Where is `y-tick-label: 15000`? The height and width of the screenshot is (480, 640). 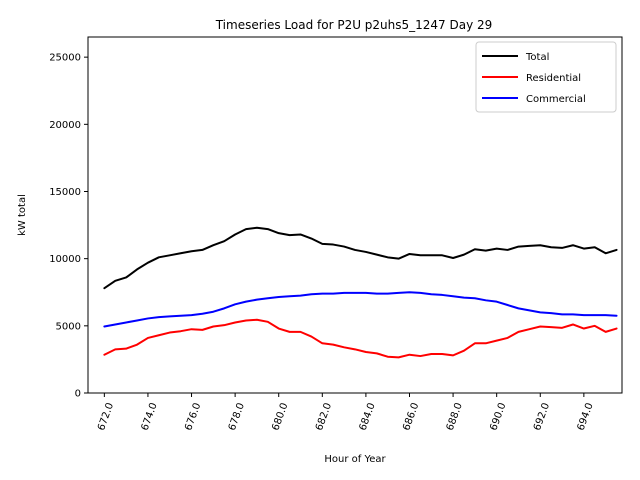
y-tick-label: 15000 is located at coordinates (65, 192).